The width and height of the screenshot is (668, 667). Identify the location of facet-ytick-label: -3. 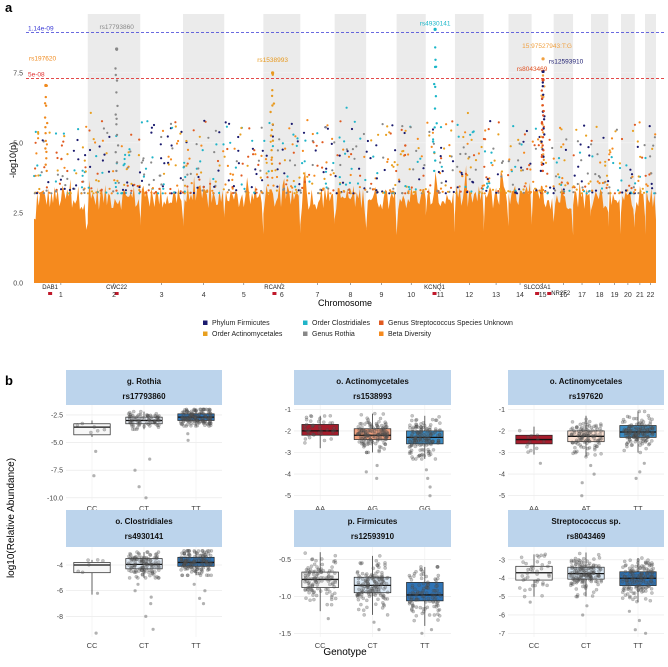
(288, 453).